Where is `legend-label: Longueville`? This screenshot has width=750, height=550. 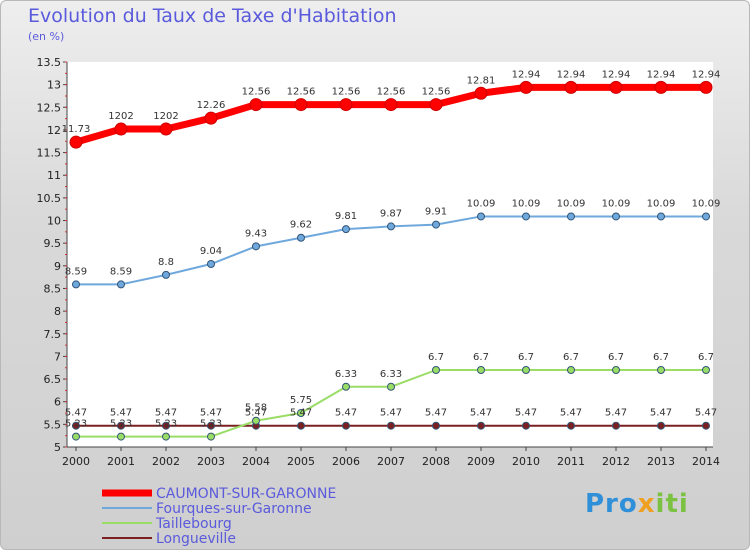 legend-label: Longueville is located at coordinates (196, 539).